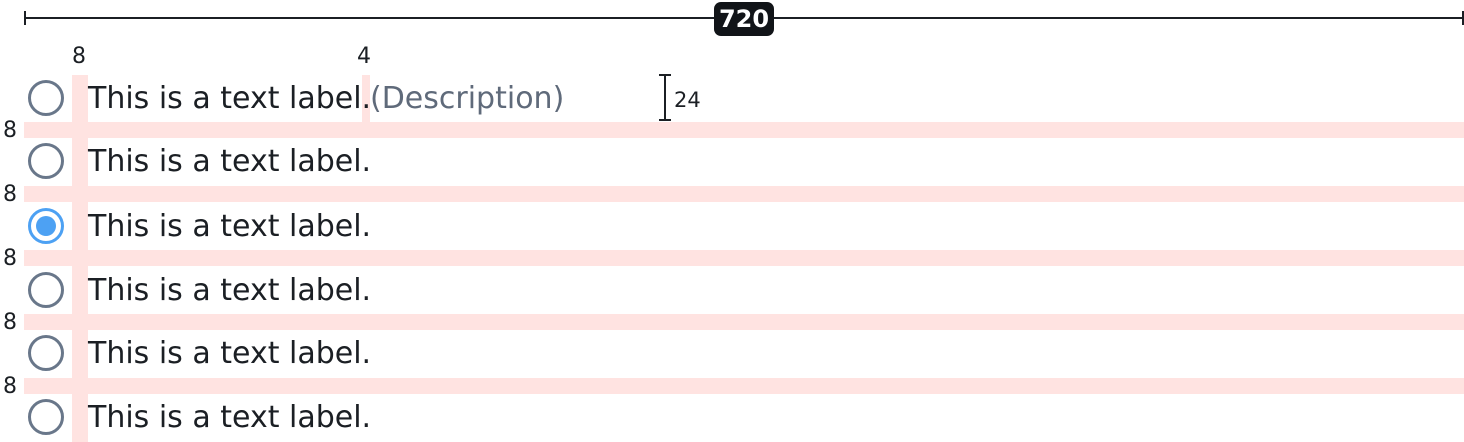 The image size is (1464, 442). Describe the element at coordinates (1463, 18) in the screenshot. I see `width-dimension-end-tick` at that location.